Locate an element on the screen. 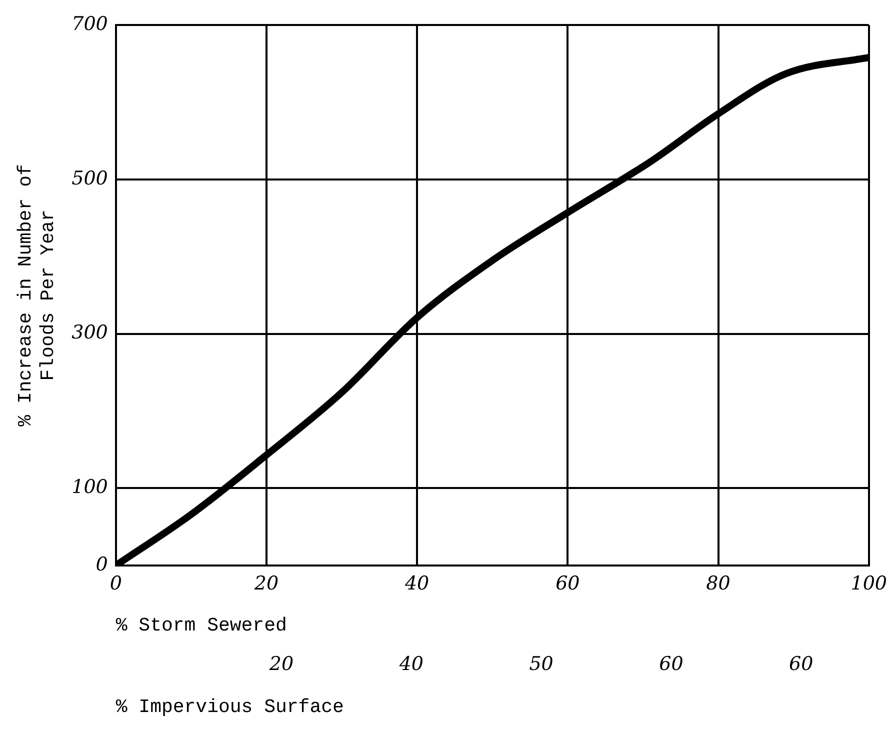  x2-axis-title: % Impervious Surface is located at coordinates (230, 707).